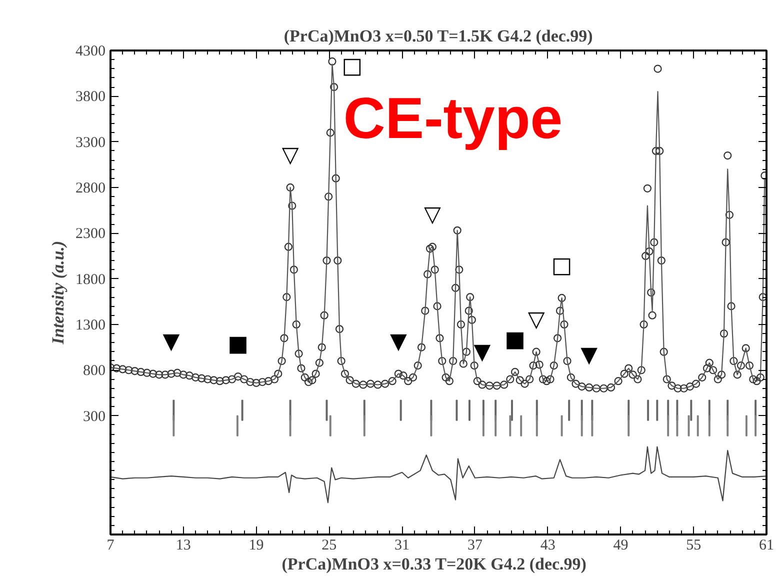 Image resolution: width=778 pixels, height=576 pixels. I want to click on y-axis-title: Intensity (a.u.), so click(58, 293).